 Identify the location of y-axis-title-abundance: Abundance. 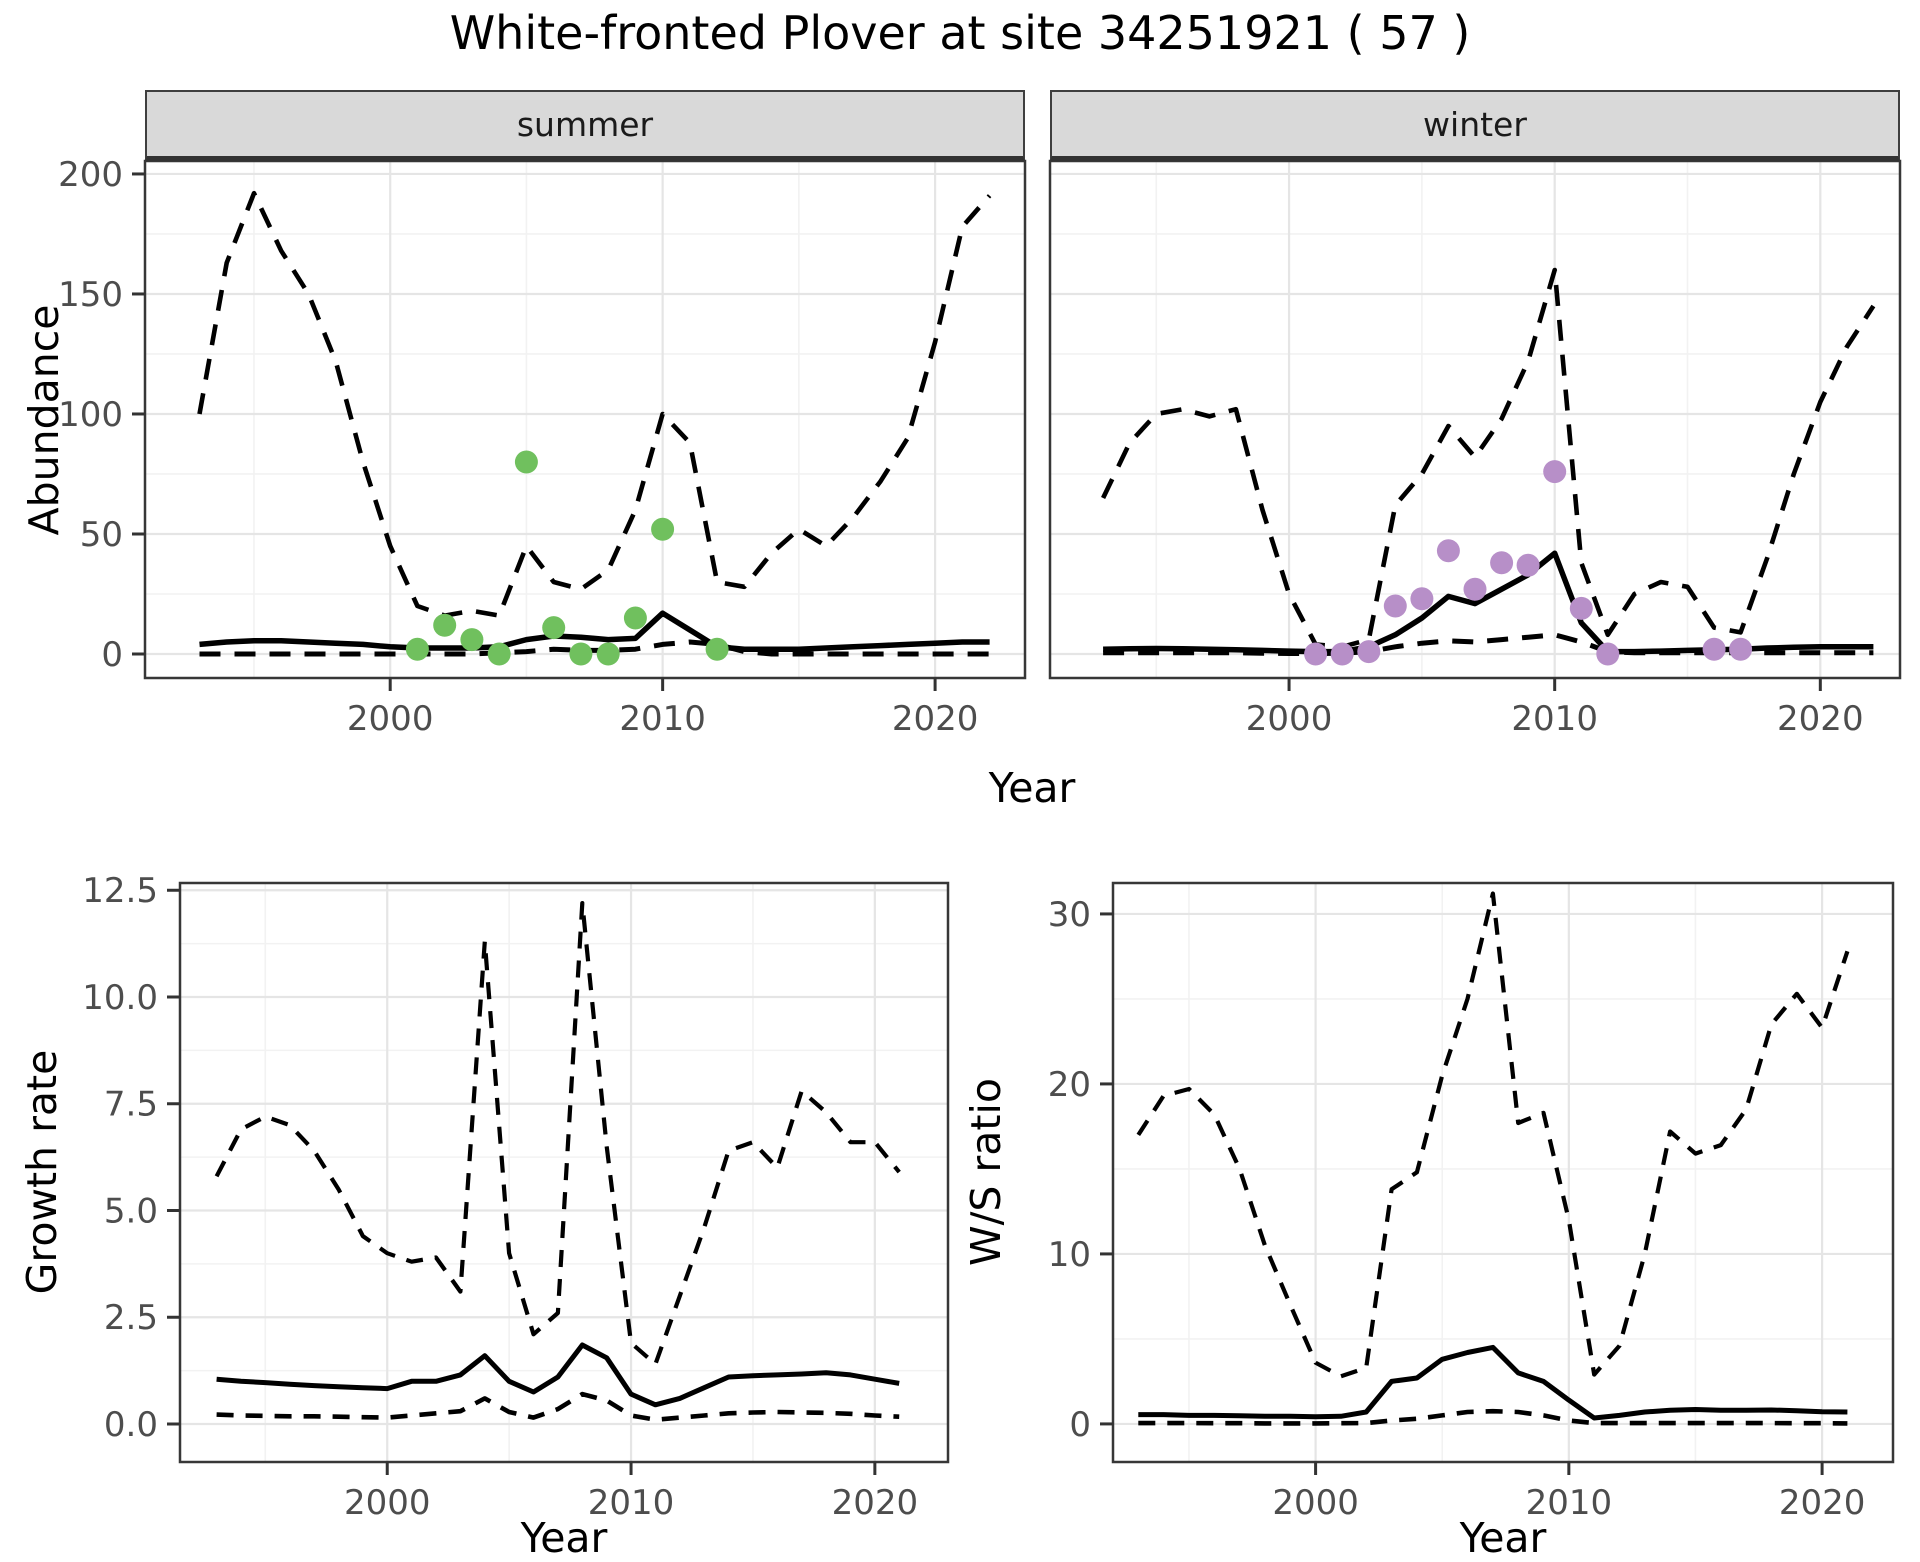
(44, 420).